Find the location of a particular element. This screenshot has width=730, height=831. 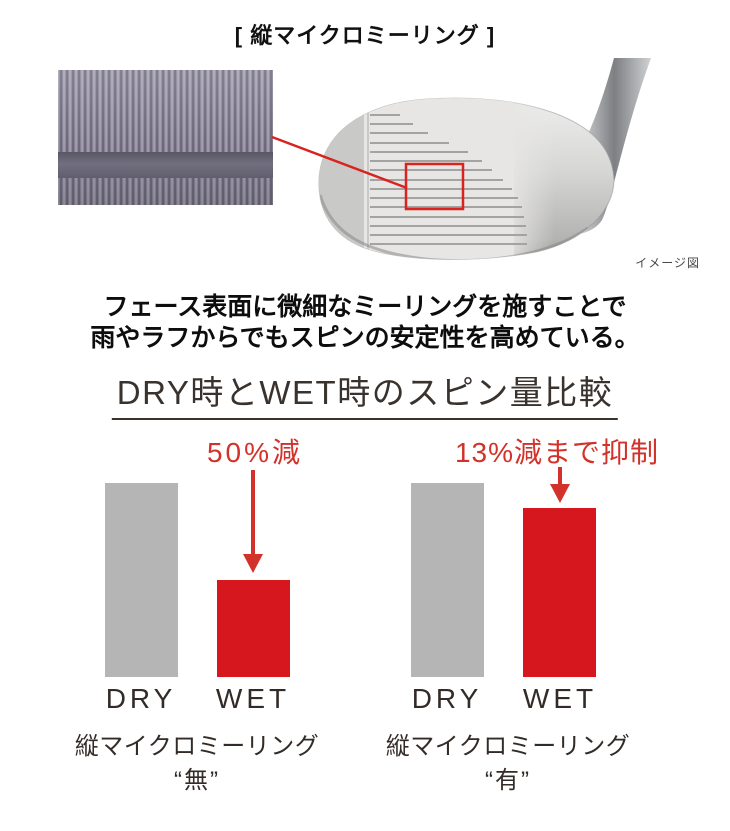

image-note-label: イメージ図 is located at coordinates (667, 263).